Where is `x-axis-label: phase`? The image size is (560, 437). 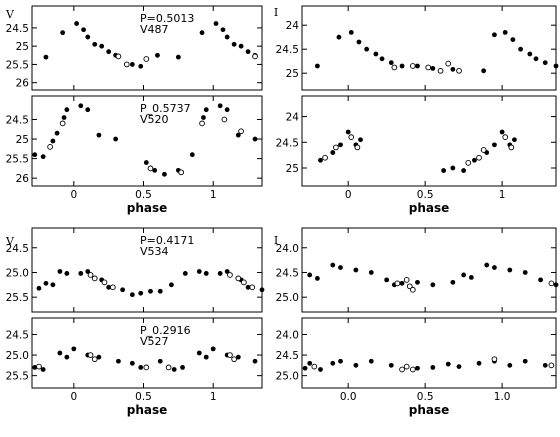
x-axis-label: phase is located at coordinates (429, 410).